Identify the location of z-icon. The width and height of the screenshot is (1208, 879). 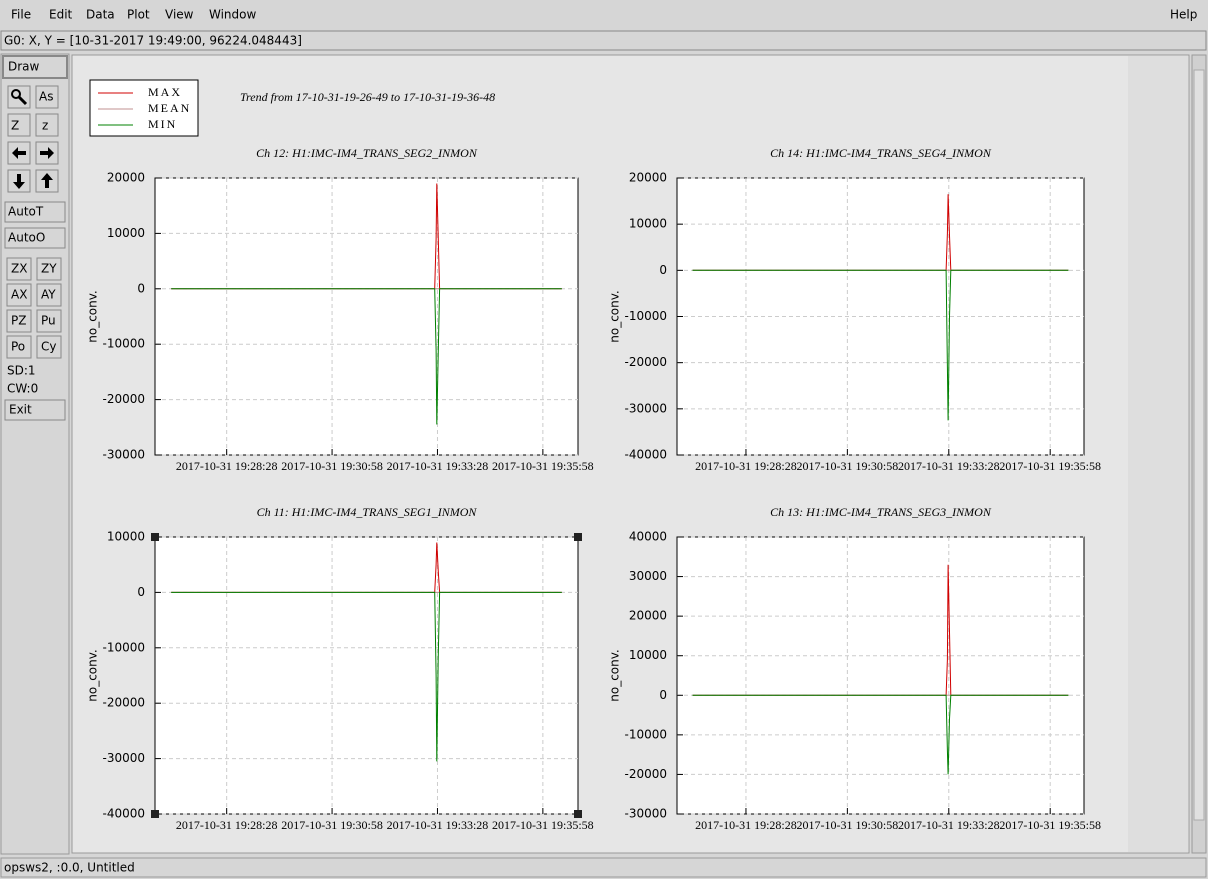
(19, 125).